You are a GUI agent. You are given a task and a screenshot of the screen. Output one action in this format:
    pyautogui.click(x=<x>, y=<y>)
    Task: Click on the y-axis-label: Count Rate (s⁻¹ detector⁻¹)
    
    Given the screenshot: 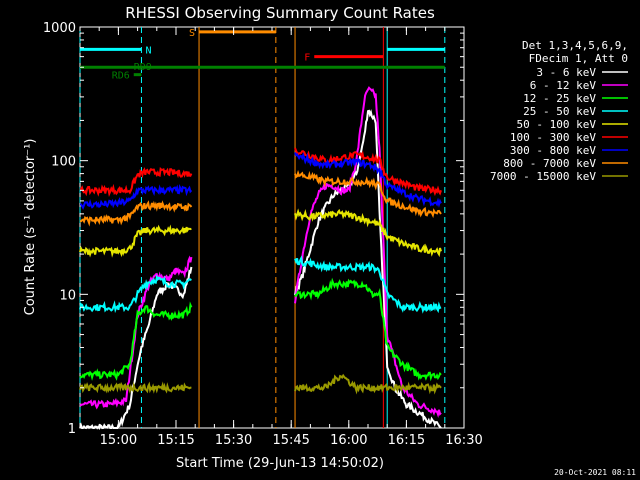 What is the action you would take?
    pyautogui.click(x=30, y=227)
    